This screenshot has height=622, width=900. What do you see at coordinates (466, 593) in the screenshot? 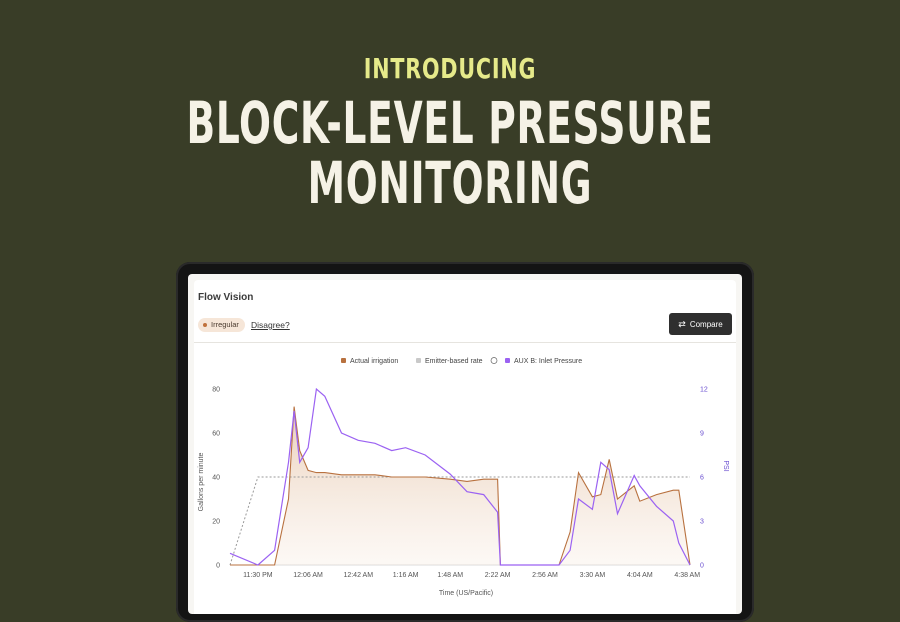
I see `x-axis-label: Time (US/Pacific)` at bounding box center [466, 593].